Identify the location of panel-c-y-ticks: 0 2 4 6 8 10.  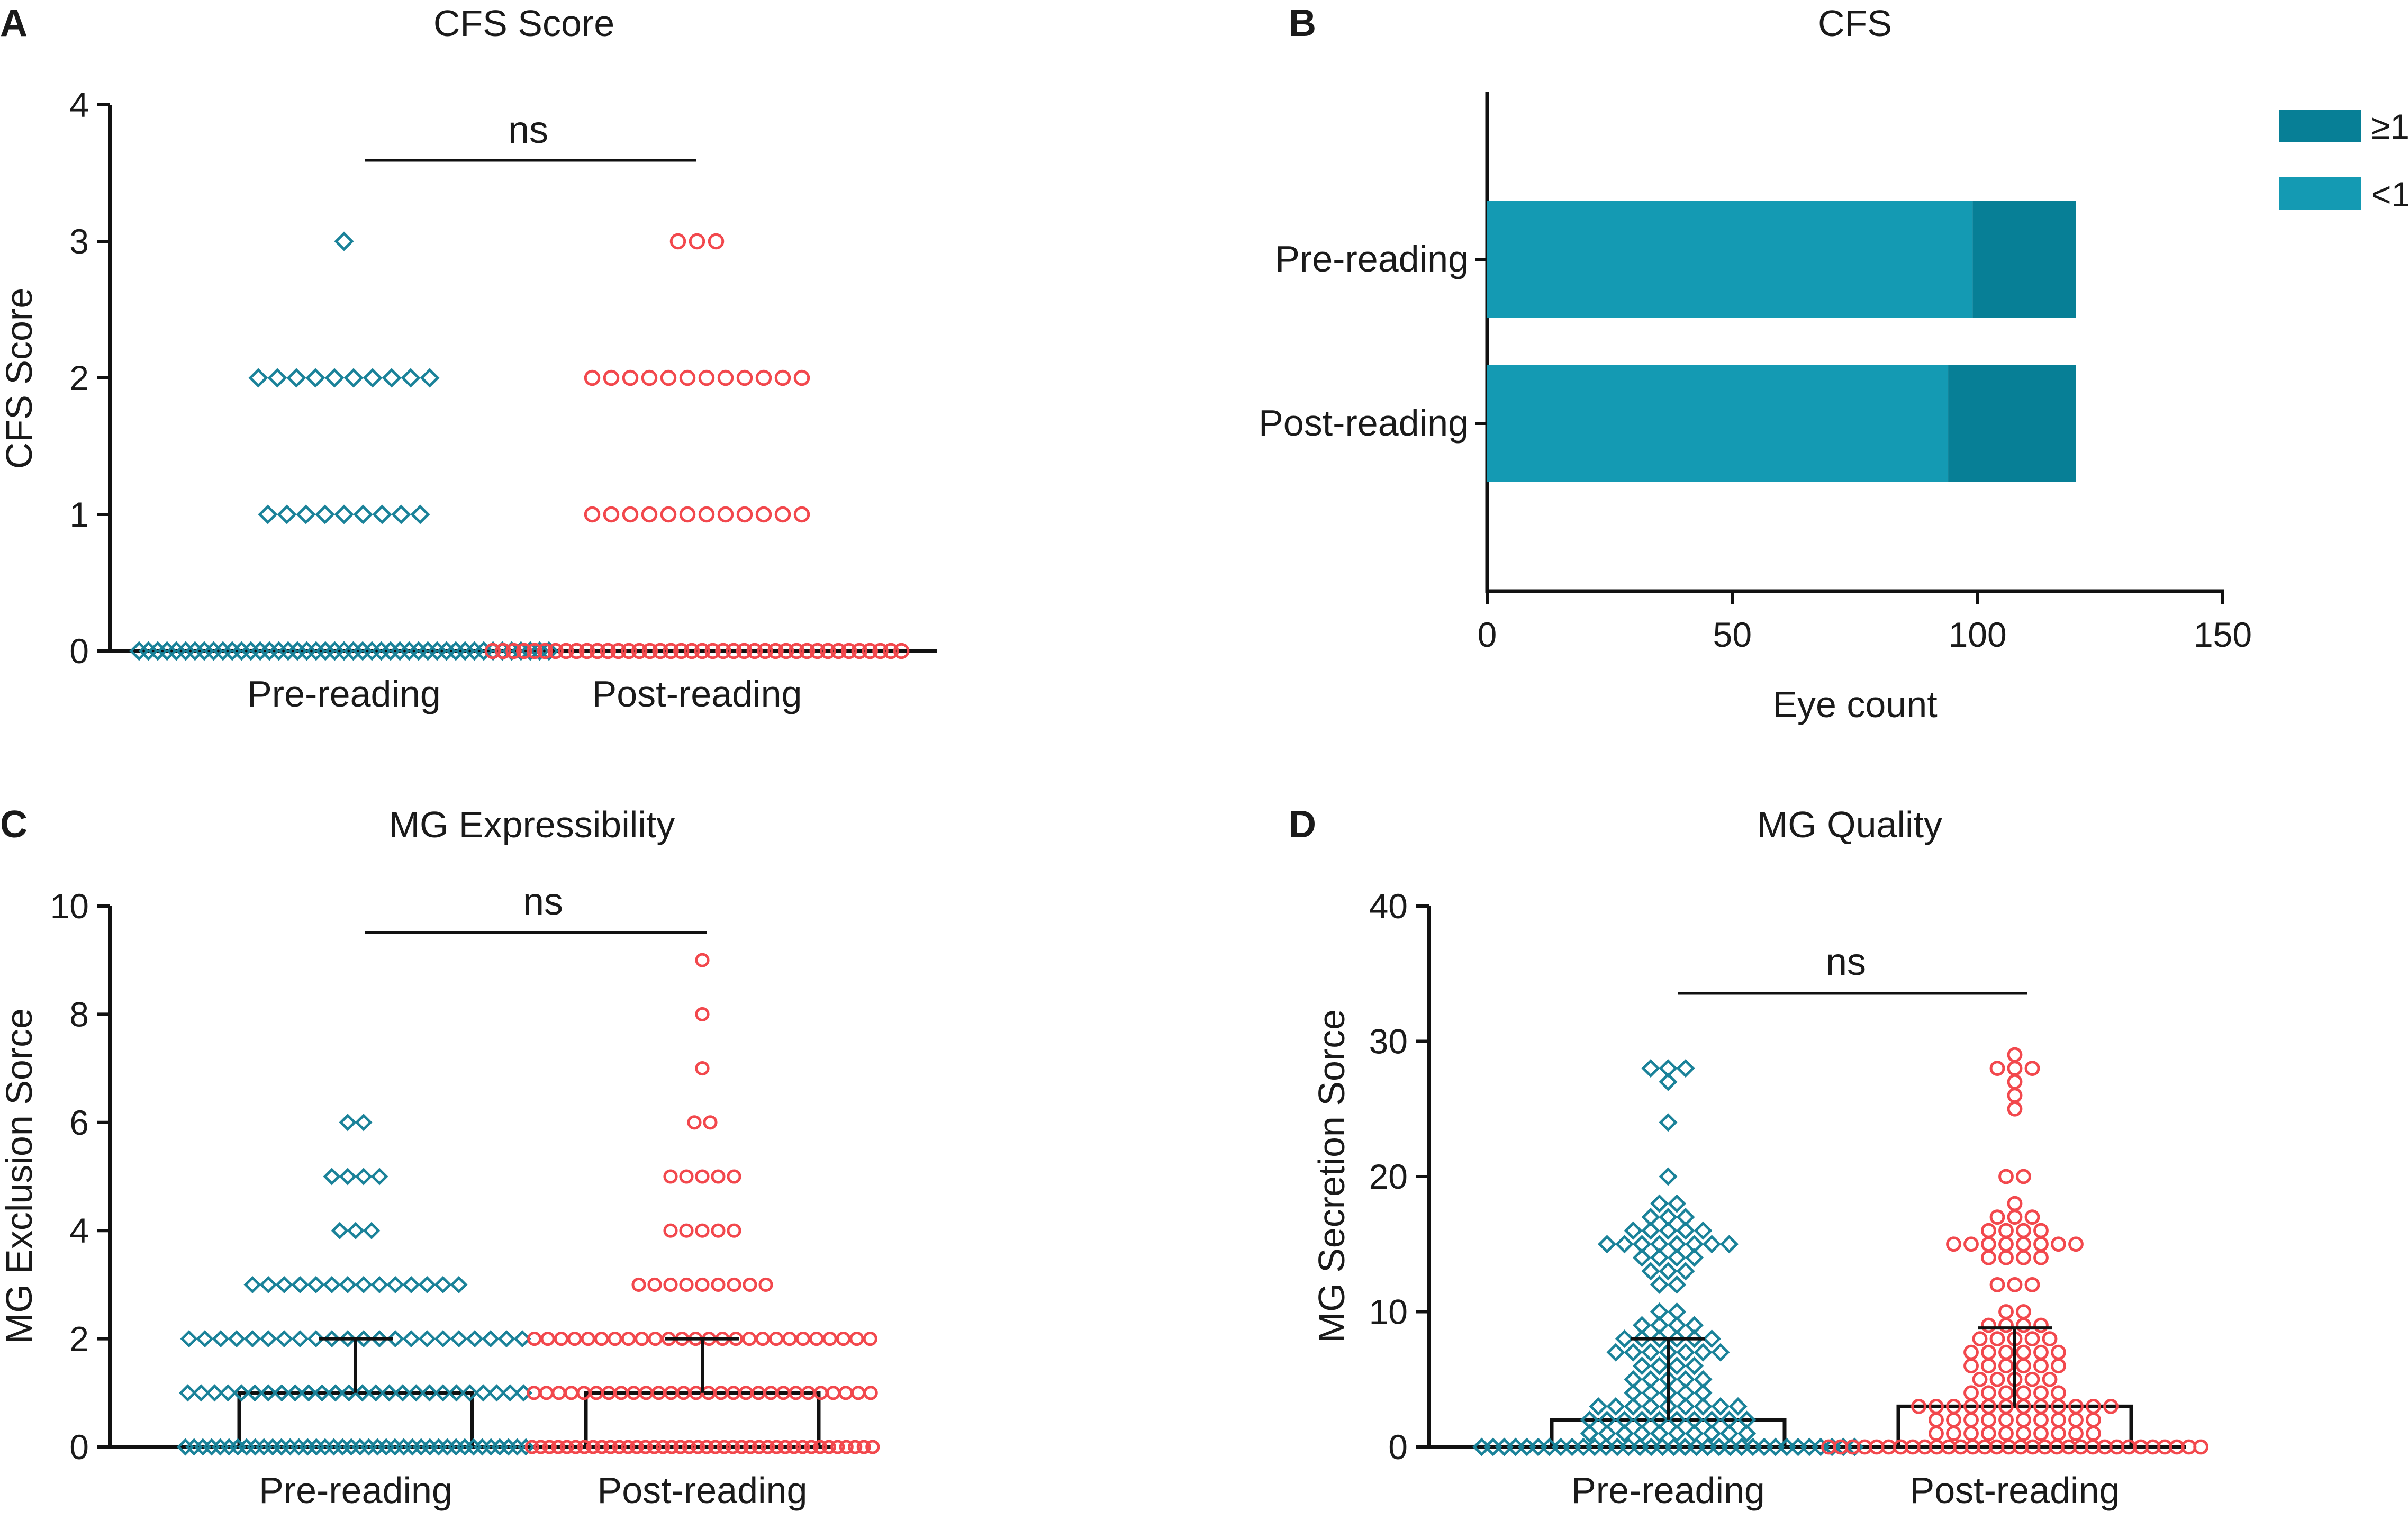
(80, 1176).